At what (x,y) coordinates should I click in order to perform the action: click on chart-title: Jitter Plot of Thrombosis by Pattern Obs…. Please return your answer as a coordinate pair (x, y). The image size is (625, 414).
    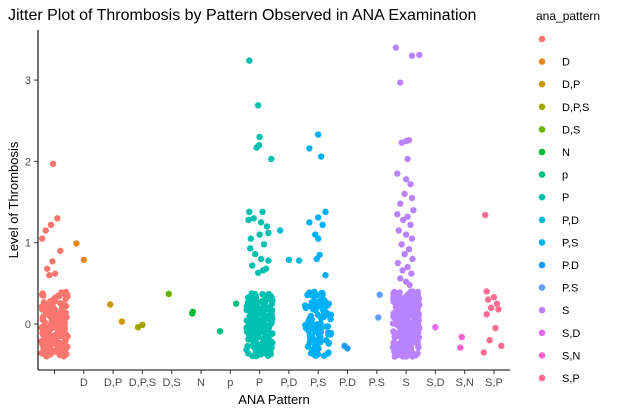
    Looking at the image, I should click on (242, 15).